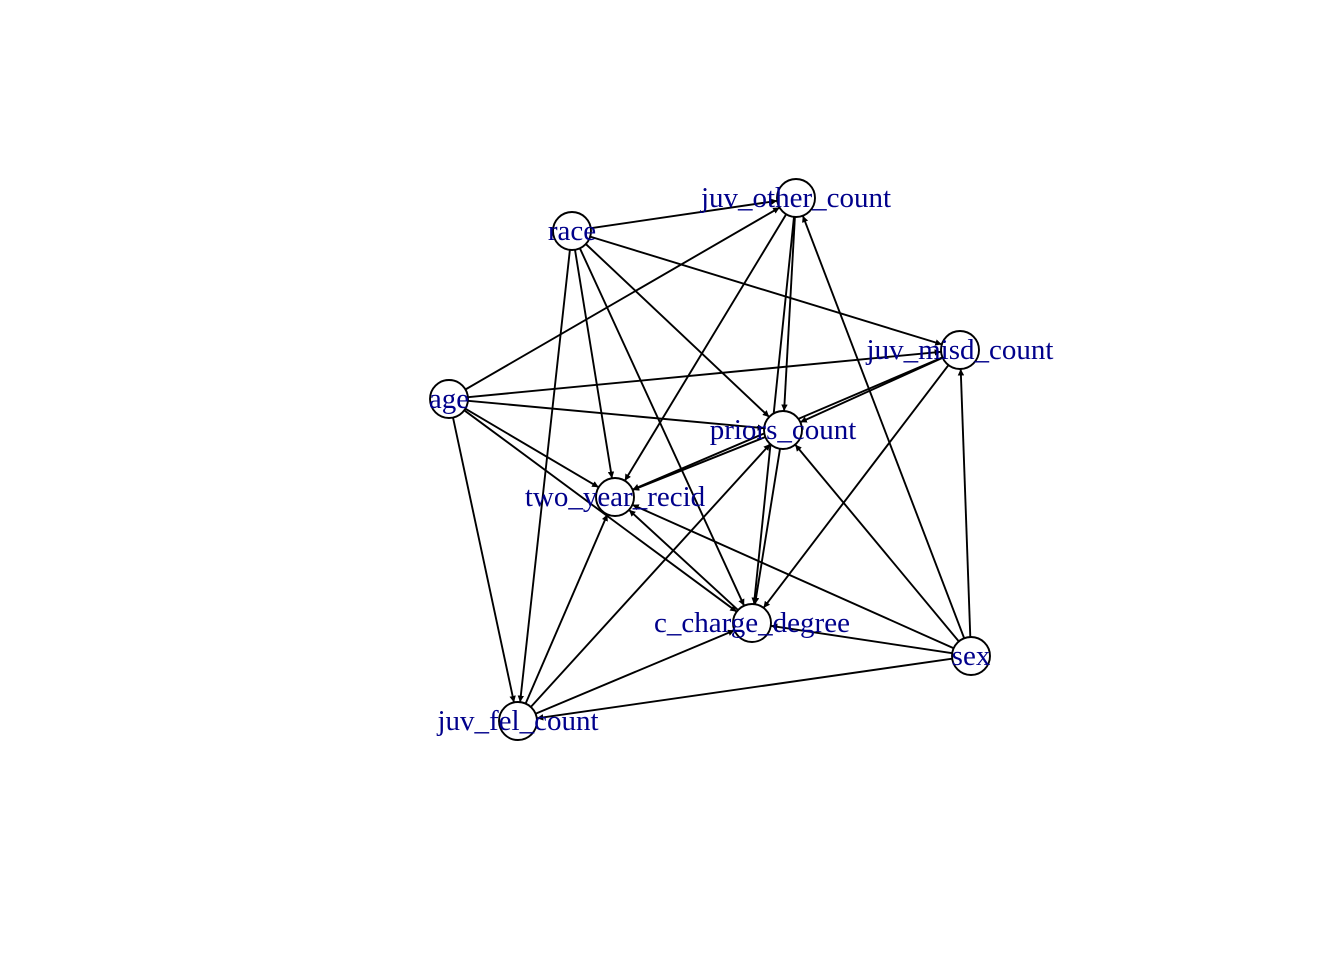  I want to click on node-label-c_charge_degree: c_charge_degree, so click(752, 623).